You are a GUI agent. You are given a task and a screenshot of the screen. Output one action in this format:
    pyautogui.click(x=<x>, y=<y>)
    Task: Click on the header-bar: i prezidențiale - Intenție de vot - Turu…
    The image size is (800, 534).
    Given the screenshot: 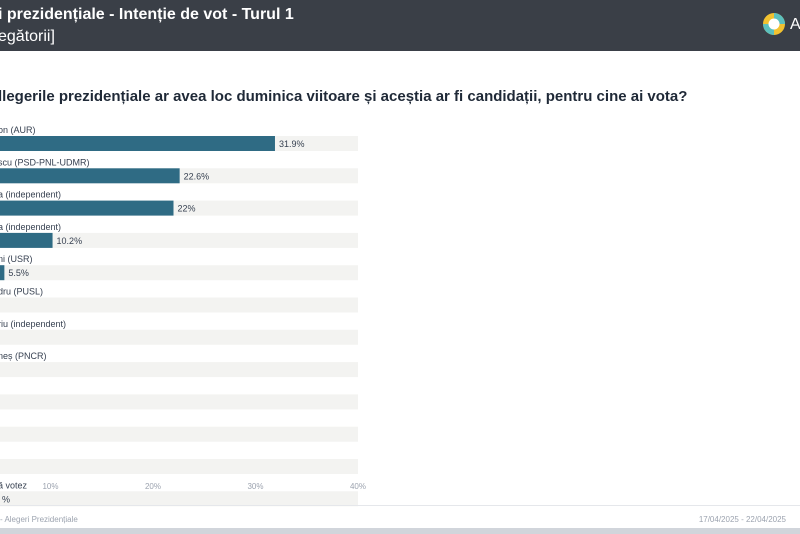 What is the action you would take?
    pyautogui.click(x=400, y=25)
    